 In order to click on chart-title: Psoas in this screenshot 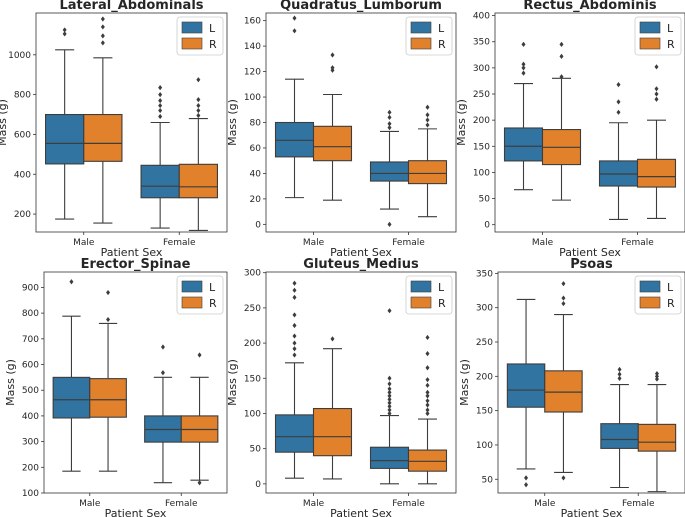, I will do `click(591, 264)`.